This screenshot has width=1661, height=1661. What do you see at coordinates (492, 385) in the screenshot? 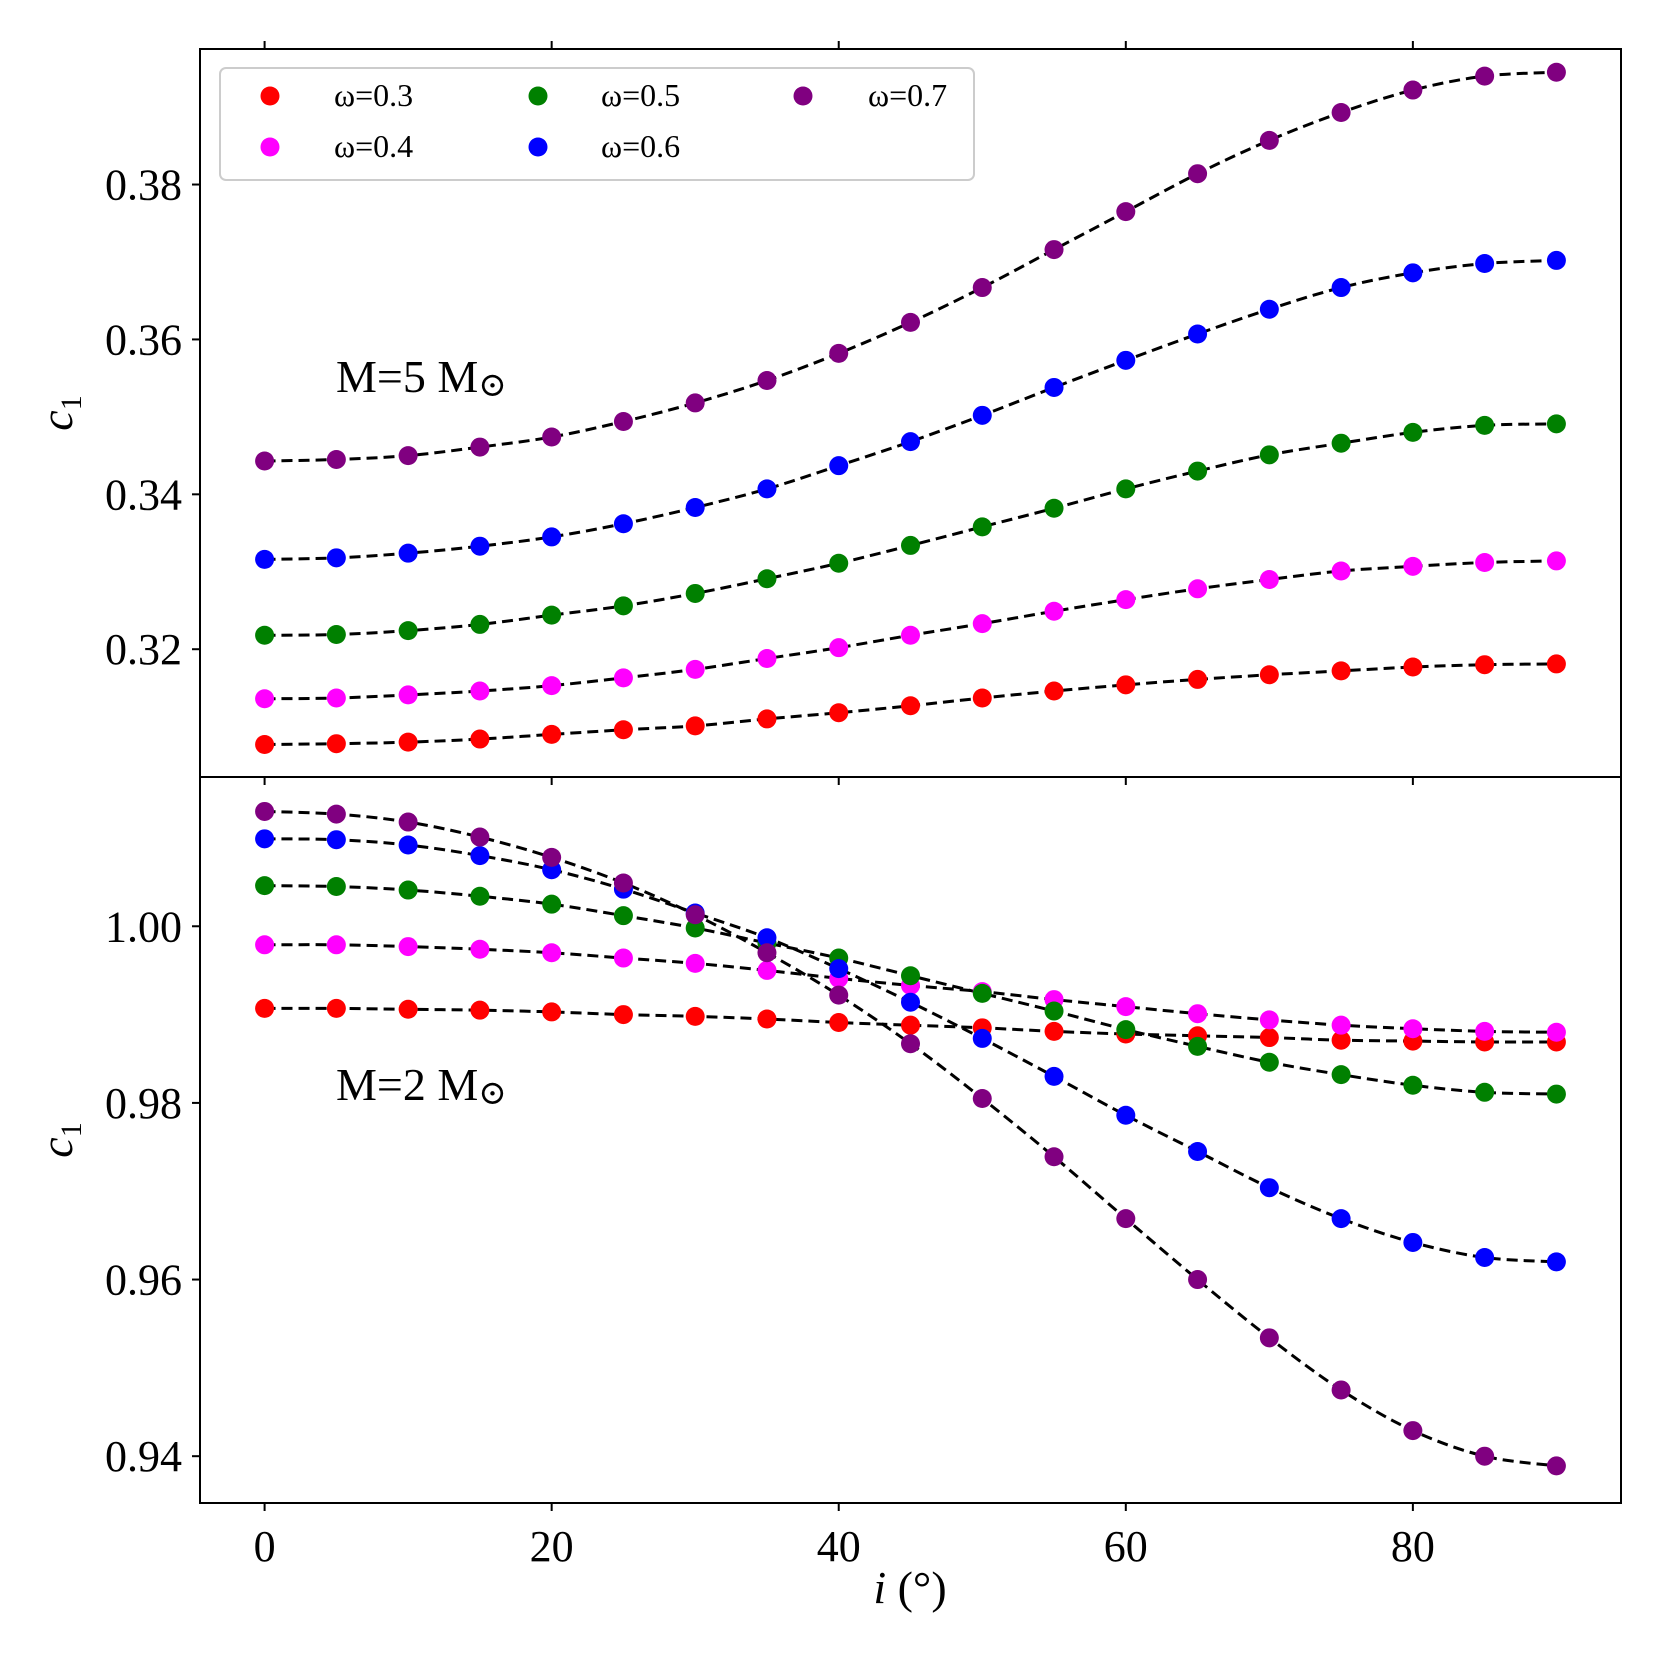
I see `top-mass-annotation-sun-symbol: ⊙` at bounding box center [492, 385].